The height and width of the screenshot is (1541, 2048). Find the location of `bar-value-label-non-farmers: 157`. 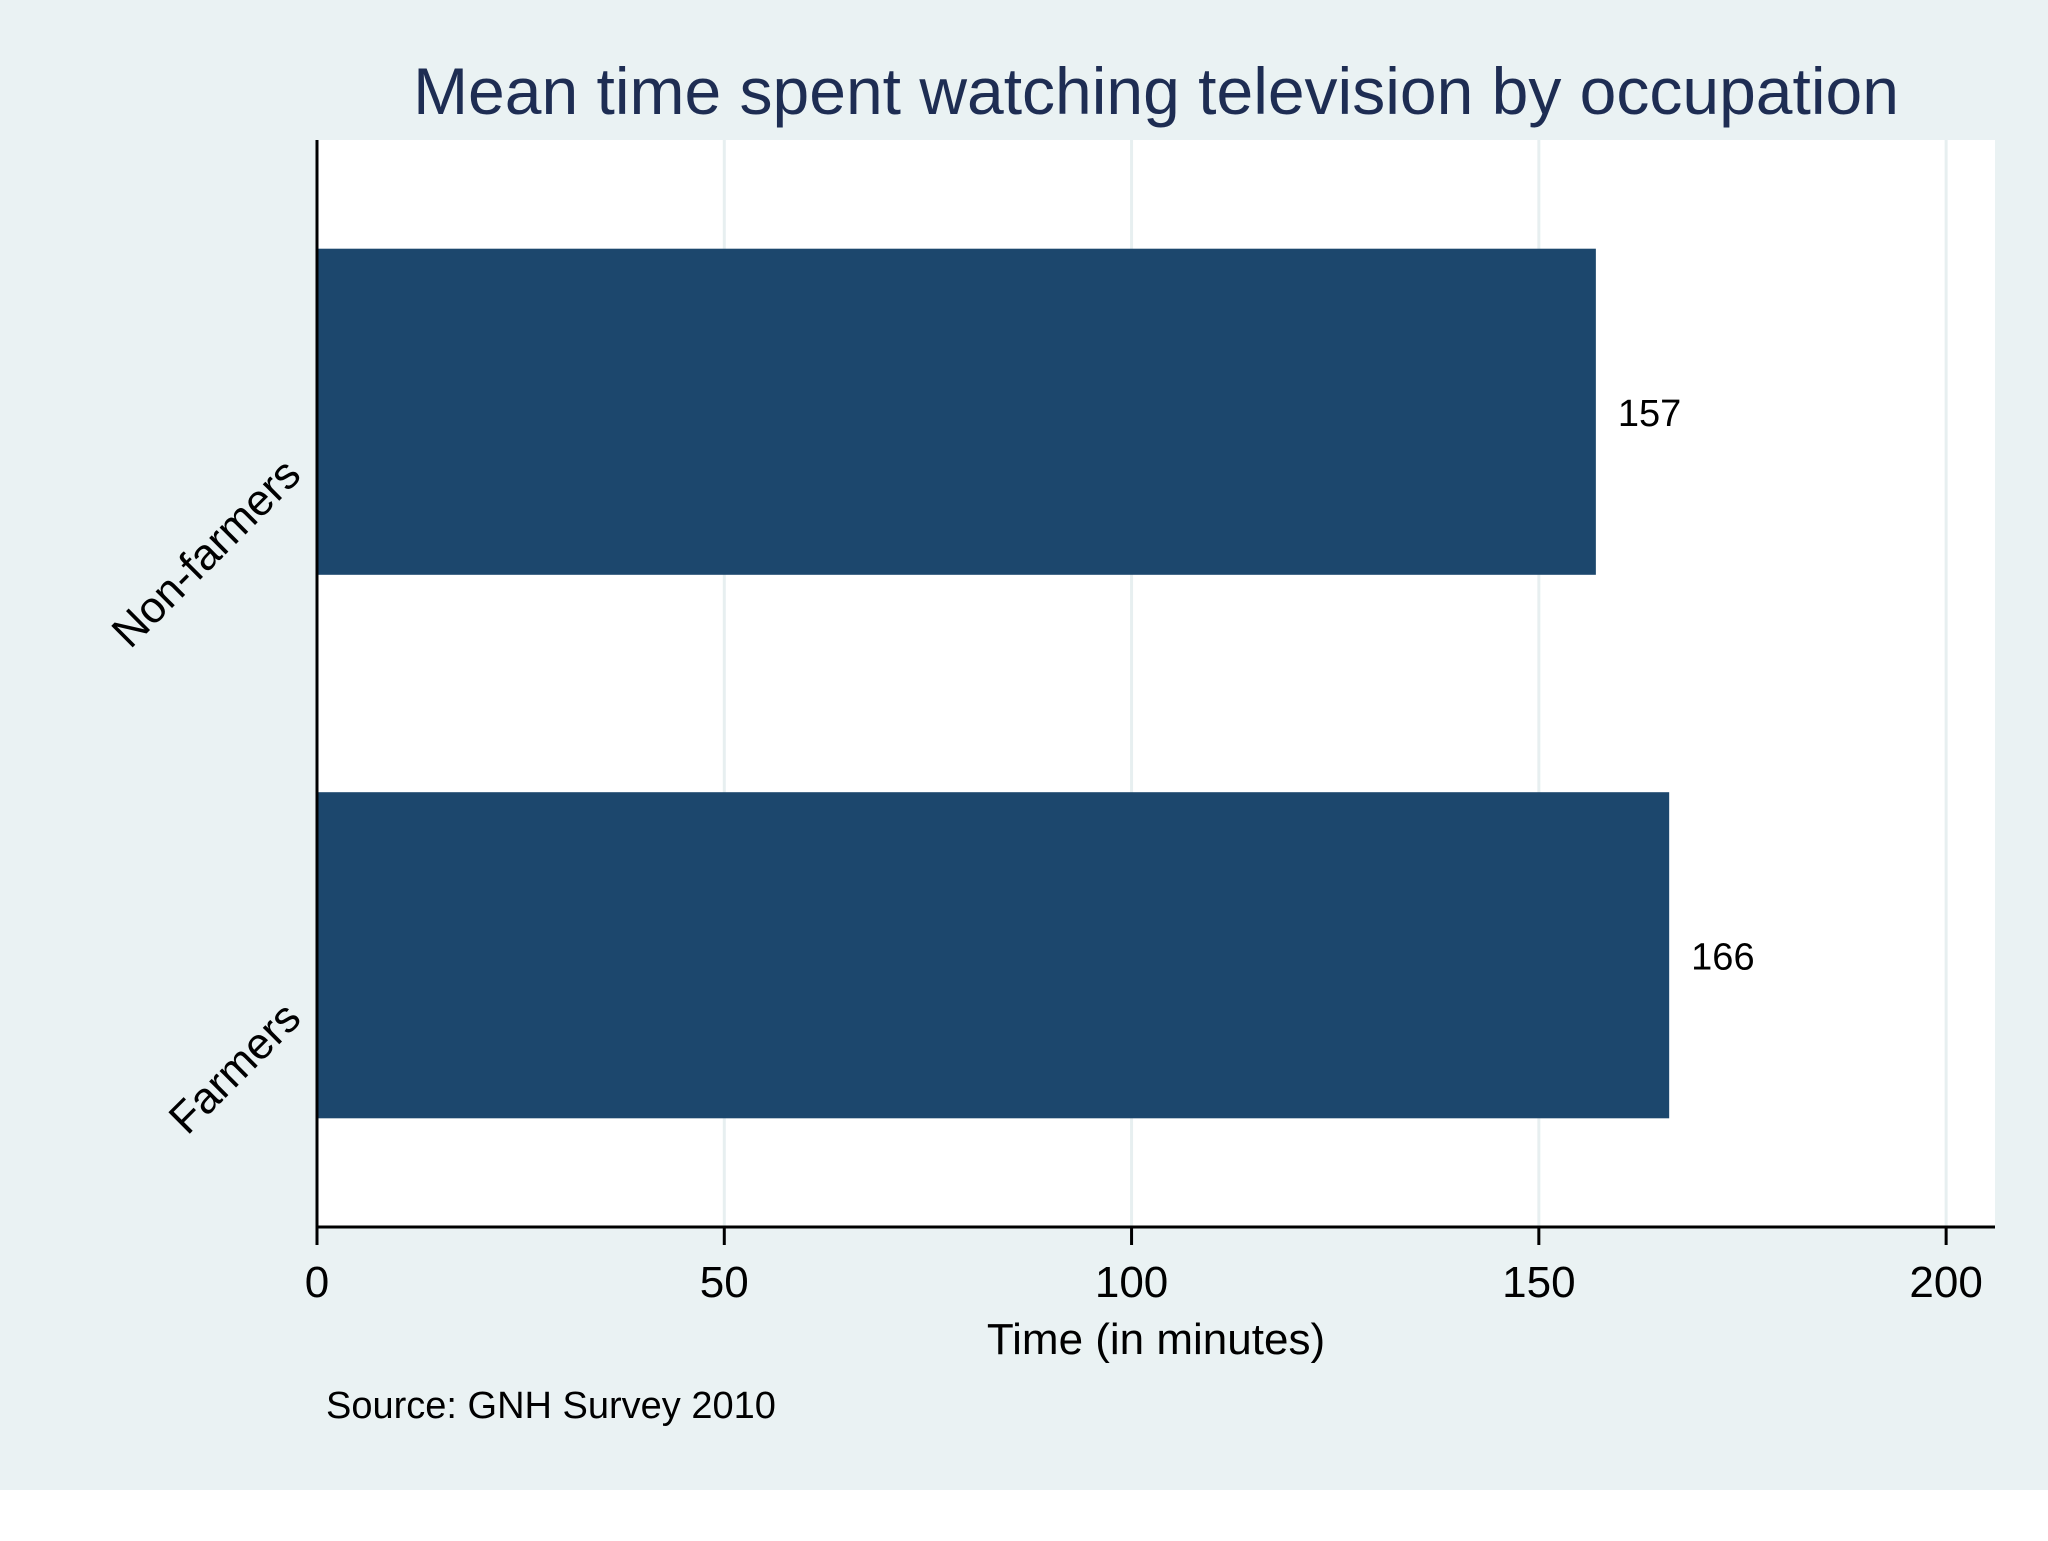

bar-value-label-non-farmers: 157 is located at coordinates (1649, 414).